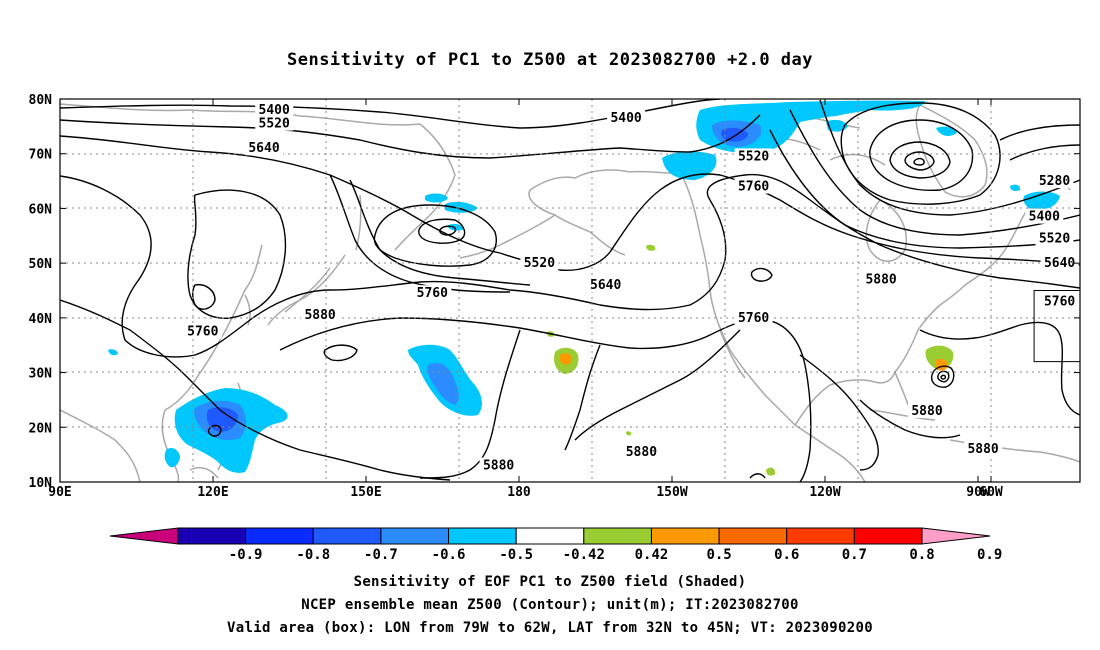 The image size is (1100, 650). I want to click on lon-tick-label: 60W, so click(991, 492).